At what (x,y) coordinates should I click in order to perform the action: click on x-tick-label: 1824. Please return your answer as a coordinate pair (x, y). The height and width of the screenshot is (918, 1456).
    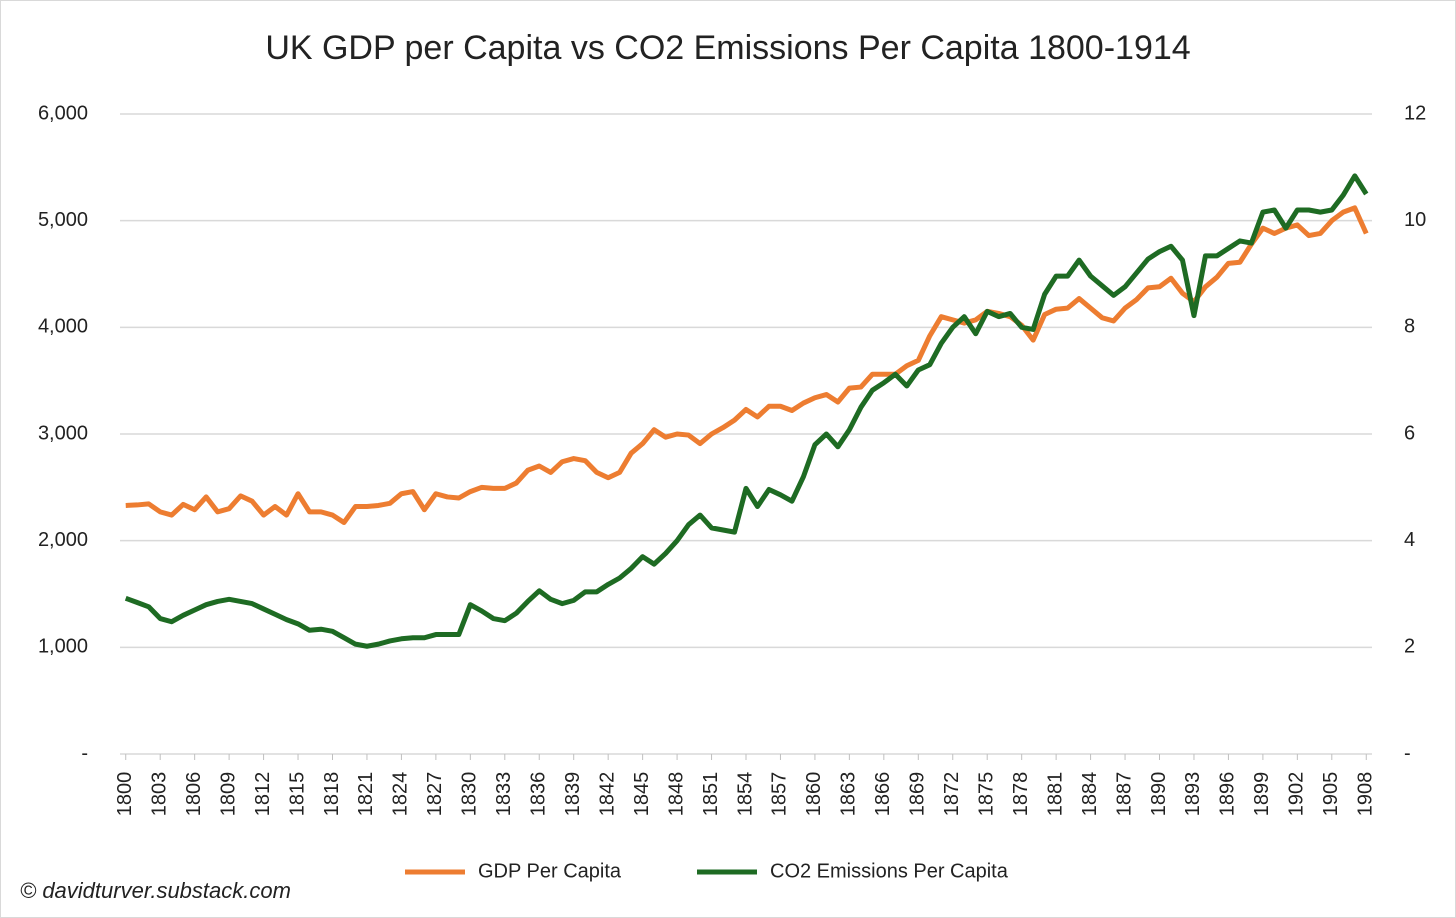
    Looking at the image, I should click on (401, 794).